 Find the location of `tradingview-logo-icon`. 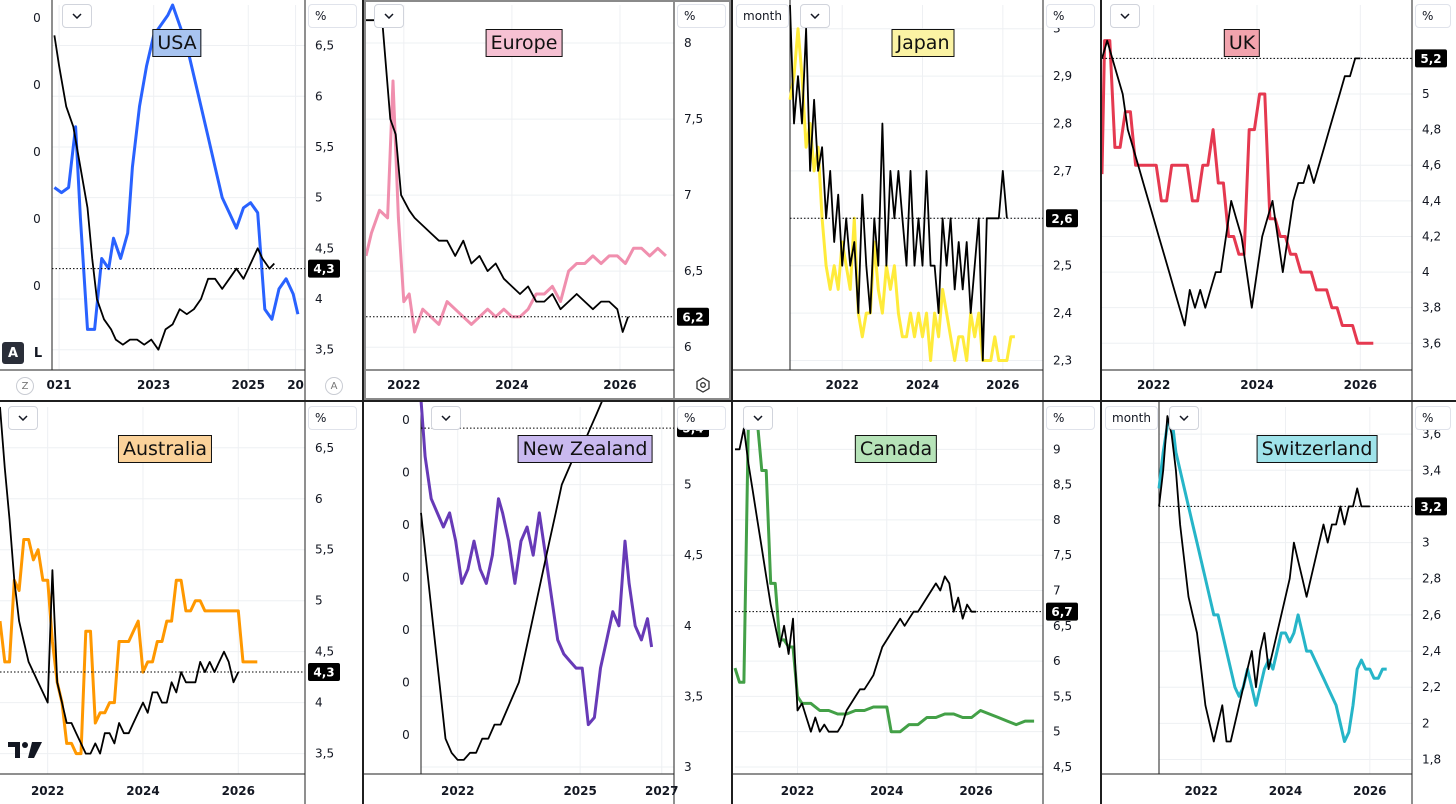

tradingview-logo-icon is located at coordinates (25, 750).